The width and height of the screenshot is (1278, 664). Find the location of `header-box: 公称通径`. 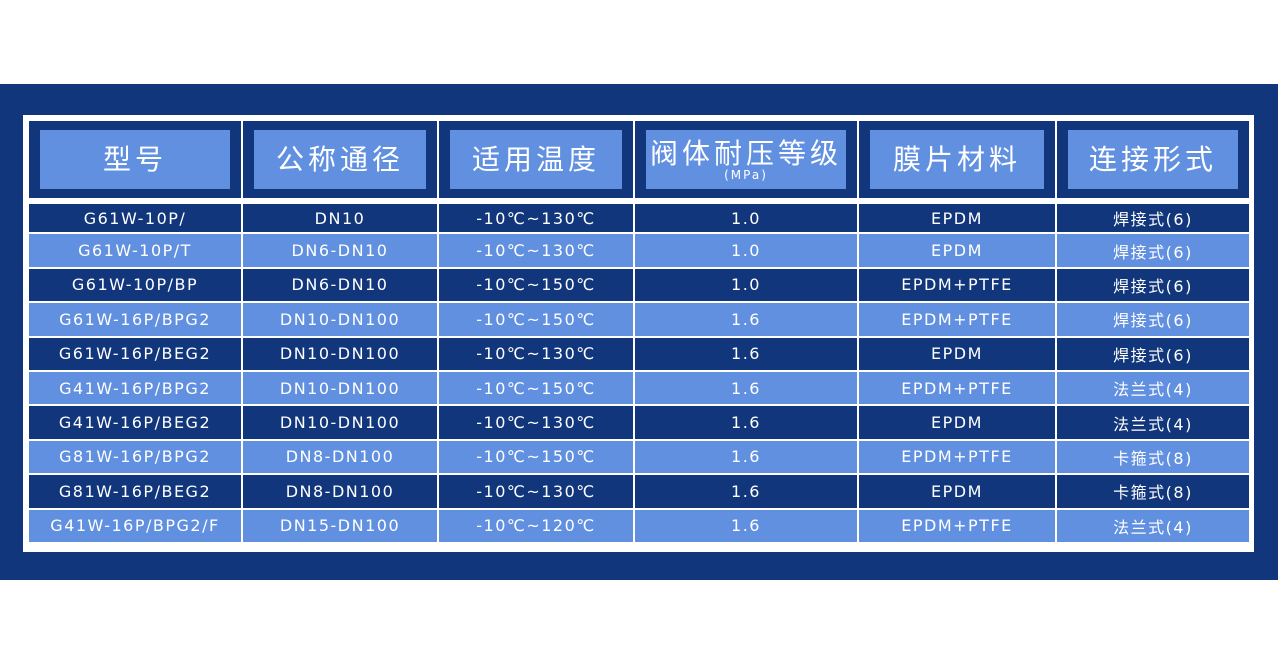

header-box: 公称通径 is located at coordinates (340, 159).